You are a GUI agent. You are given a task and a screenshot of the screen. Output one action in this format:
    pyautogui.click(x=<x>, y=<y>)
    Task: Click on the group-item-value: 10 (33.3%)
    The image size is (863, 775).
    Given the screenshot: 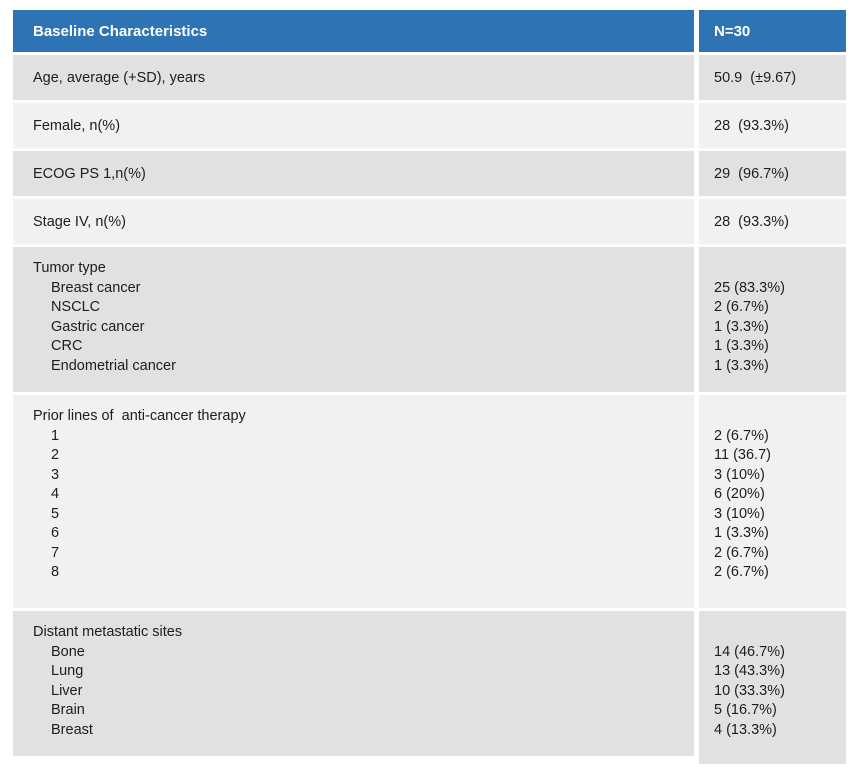 What is the action you would take?
    pyautogui.click(x=749, y=690)
    